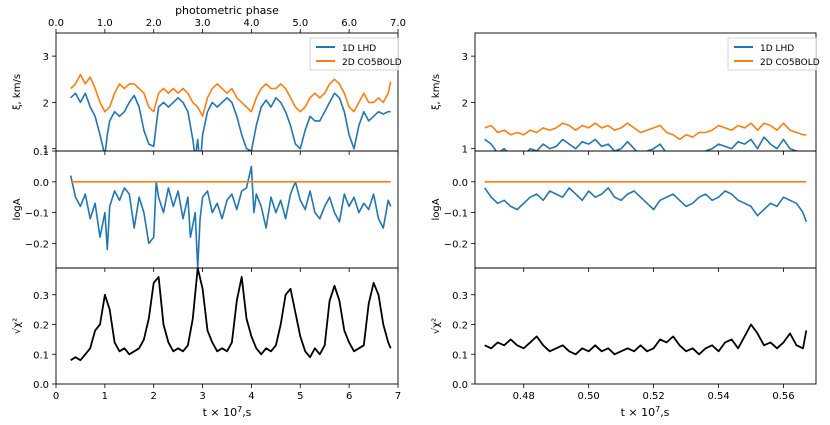  What do you see at coordinates (638, 412) in the screenshot?
I see `right-xlabel-base: t × 10` at bounding box center [638, 412].